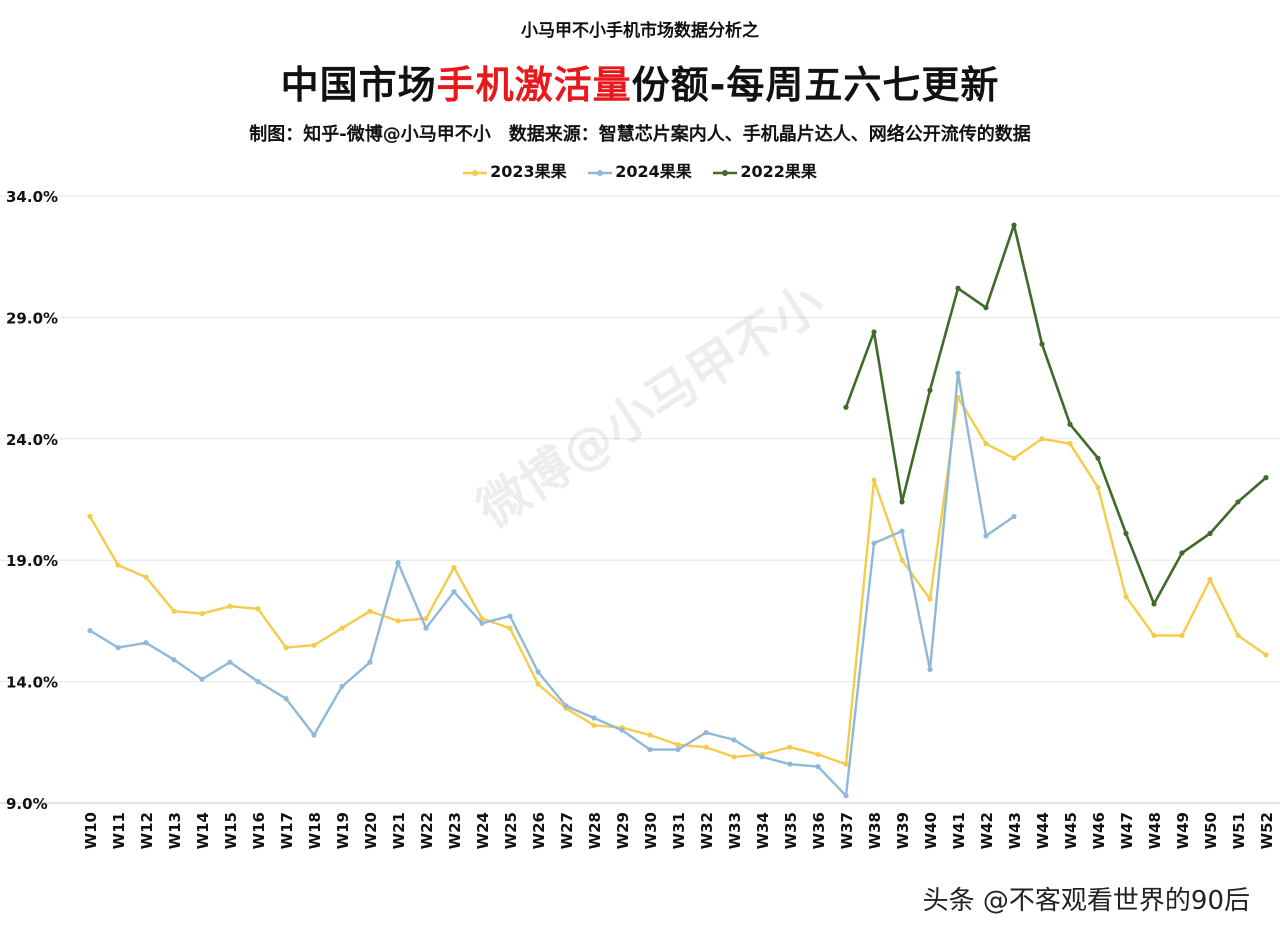 The image size is (1280, 941). What do you see at coordinates (203, 830) in the screenshot?
I see `x-tick-label: W14` at bounding box center [203, 830].